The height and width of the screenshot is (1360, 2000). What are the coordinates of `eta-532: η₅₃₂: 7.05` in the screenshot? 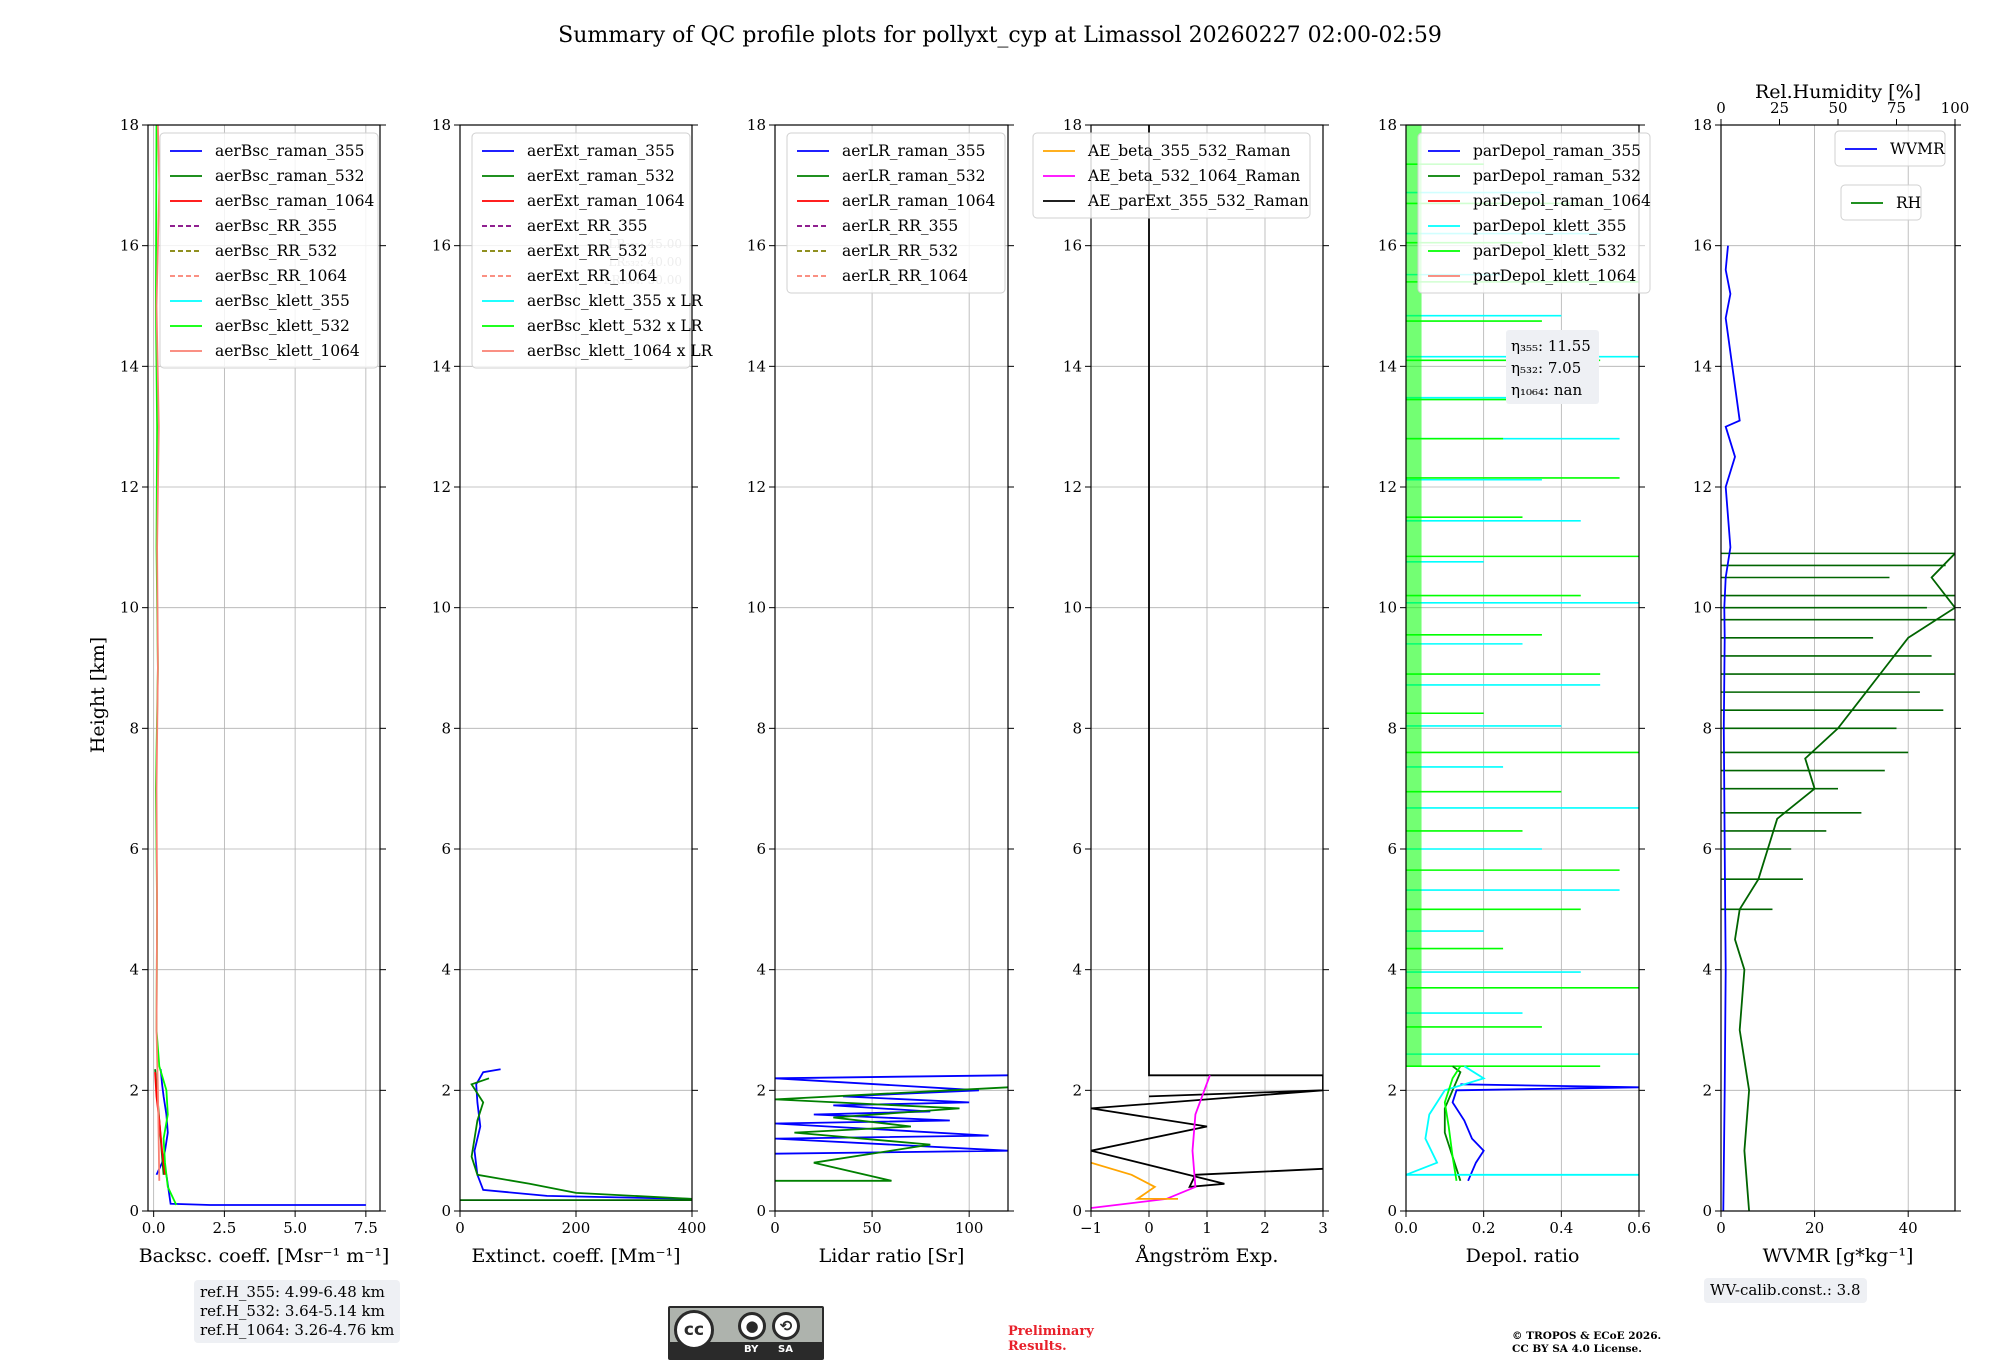 It's located at (1546, 368).